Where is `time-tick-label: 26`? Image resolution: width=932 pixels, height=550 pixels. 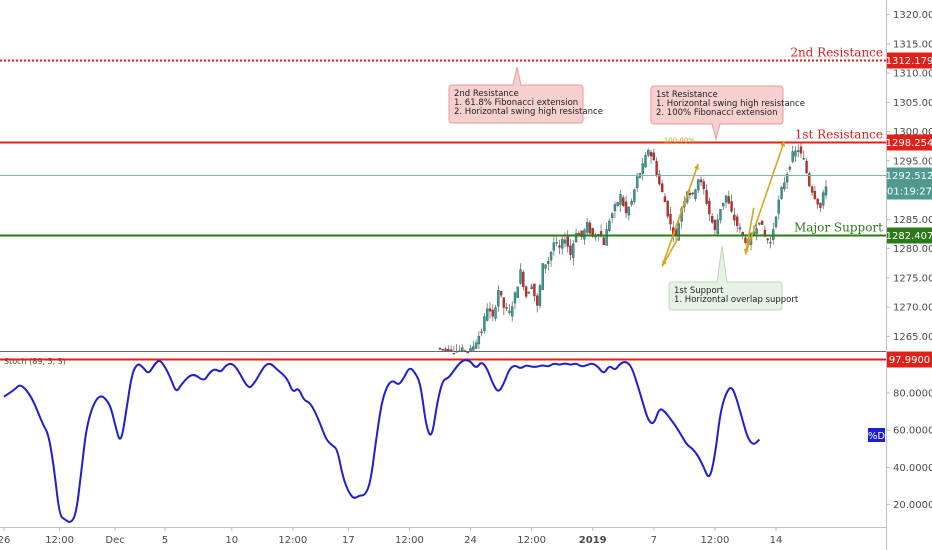 time-tick-label: 26 is located at coordinates (5, 540).